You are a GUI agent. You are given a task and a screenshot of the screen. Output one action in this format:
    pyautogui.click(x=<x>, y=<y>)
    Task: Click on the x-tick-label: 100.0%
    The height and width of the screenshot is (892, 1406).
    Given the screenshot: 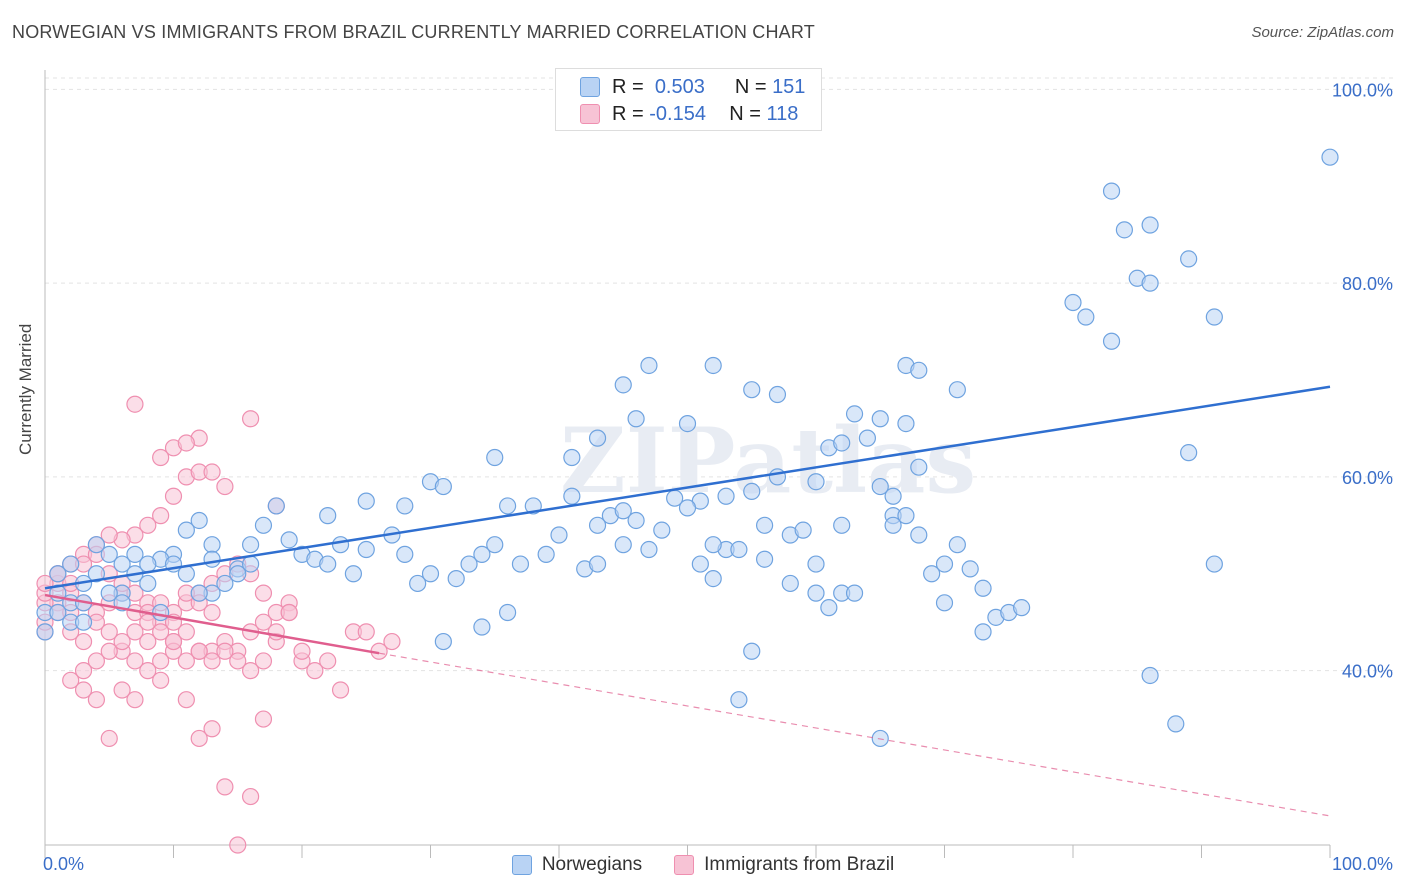 What is the action you would take?
    pyautogui.click(x=1362, y=864)
    